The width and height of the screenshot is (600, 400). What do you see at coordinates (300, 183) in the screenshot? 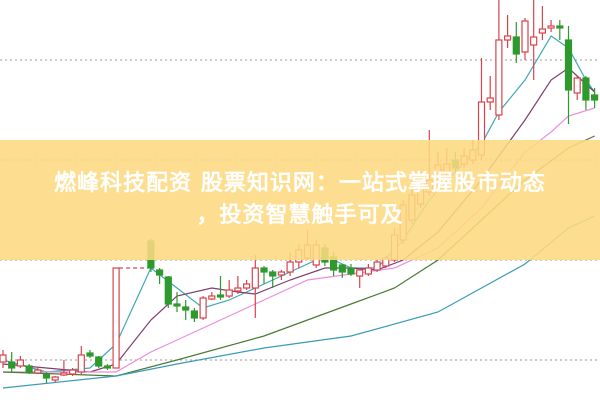
I see `banner-title-line-1: 燃峰科技配资 股票知识网：一站式掌握股市动态` at bounding box center [300, 183].